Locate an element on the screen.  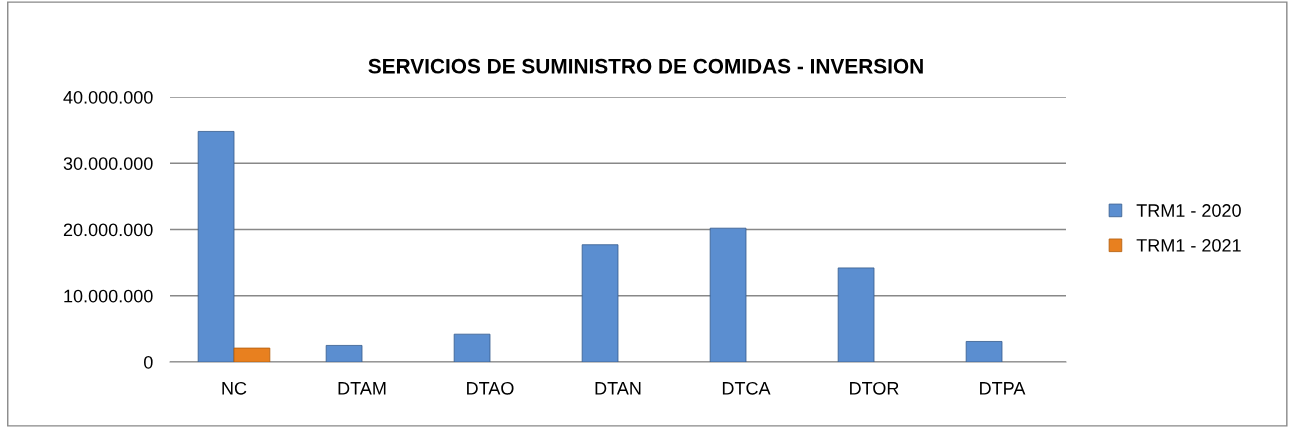
y-tick-label: 20.000.000 is located at coordinates (108, 230).